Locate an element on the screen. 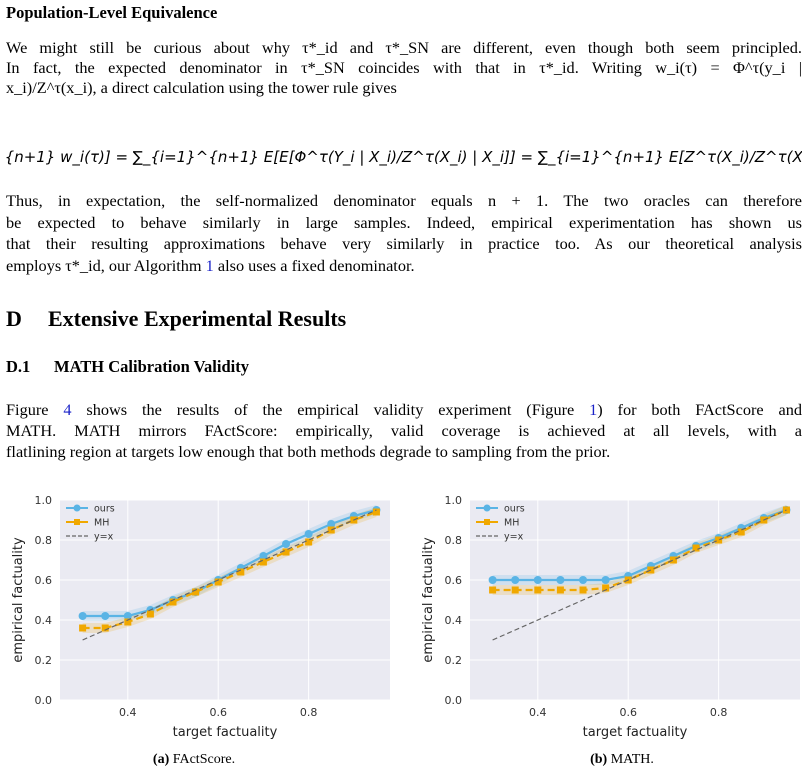 Image resolution: width=808 pixels, height=773 pixels. chart-a-ytick-label-2: 0.4 is located at coordinates (44, 620).